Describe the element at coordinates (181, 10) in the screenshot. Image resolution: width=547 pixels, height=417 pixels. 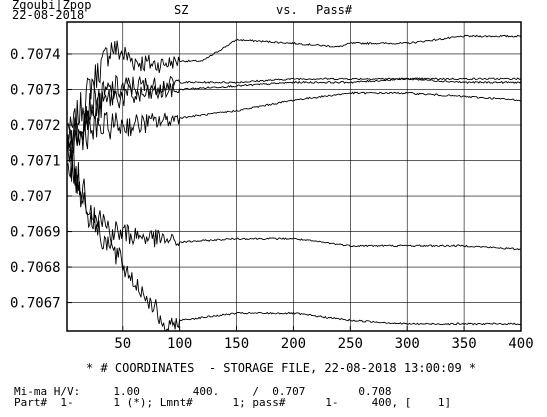
I see `y-variable-label: SZ` at that location.